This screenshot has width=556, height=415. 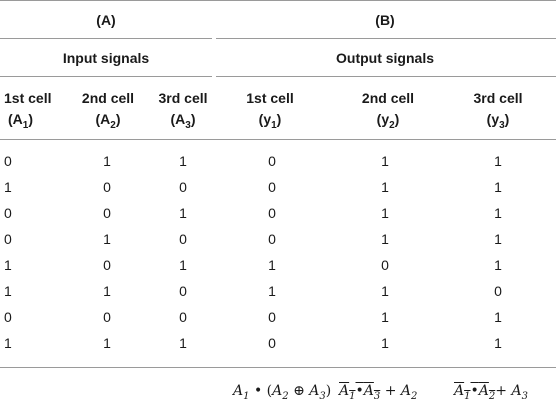 What do you see at coordinates (106, 76) in the screenshot?
I see `rule-section-a` at bounding box center [106, 76].